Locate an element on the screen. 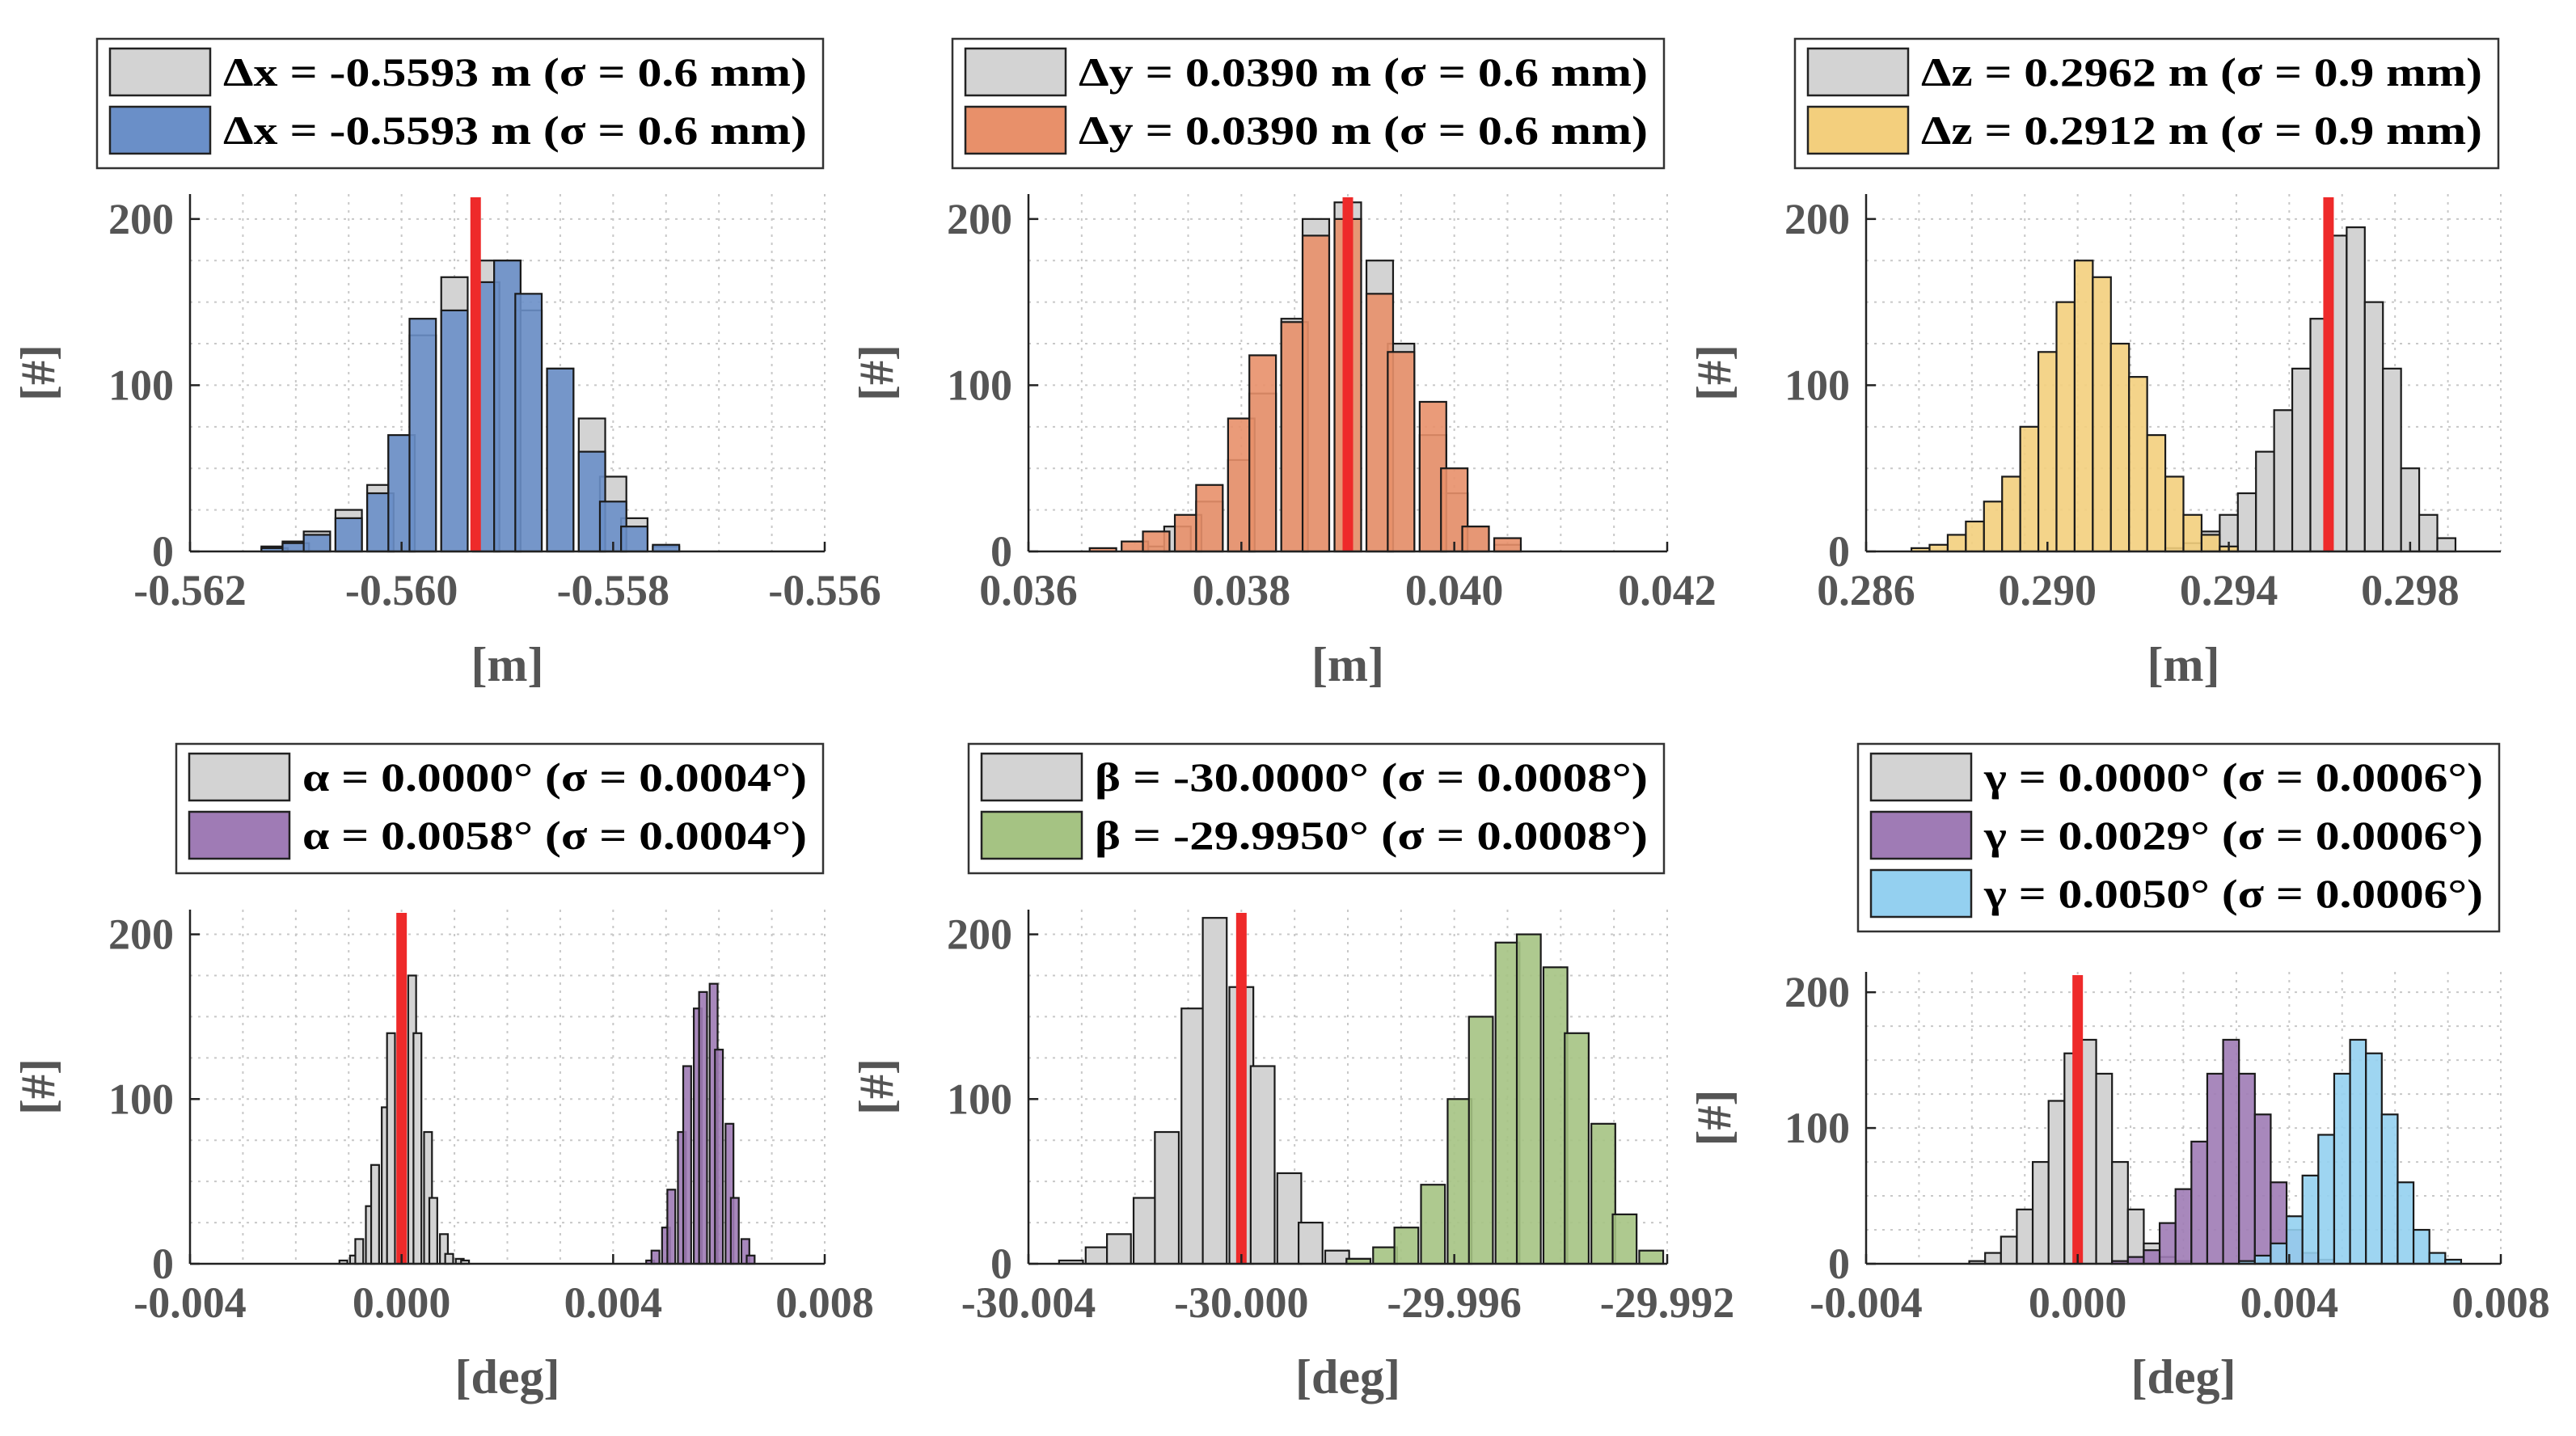  legend-entry: Δx = -0.5593 m (σ = 0.6 mm) is located at coordinates (515, 72).